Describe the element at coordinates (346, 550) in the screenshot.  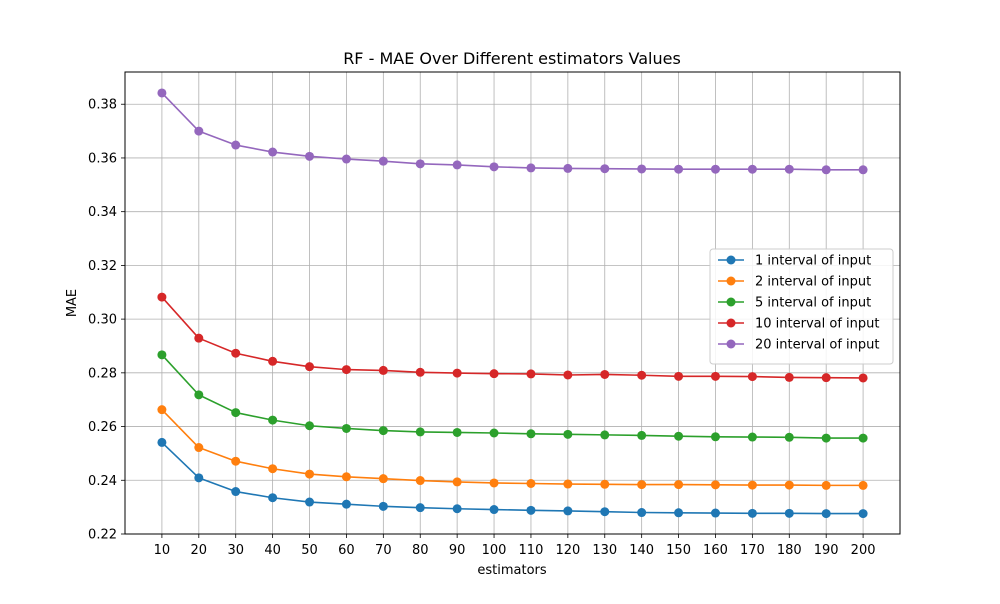
I see `x-tick-label: 60` at that location.